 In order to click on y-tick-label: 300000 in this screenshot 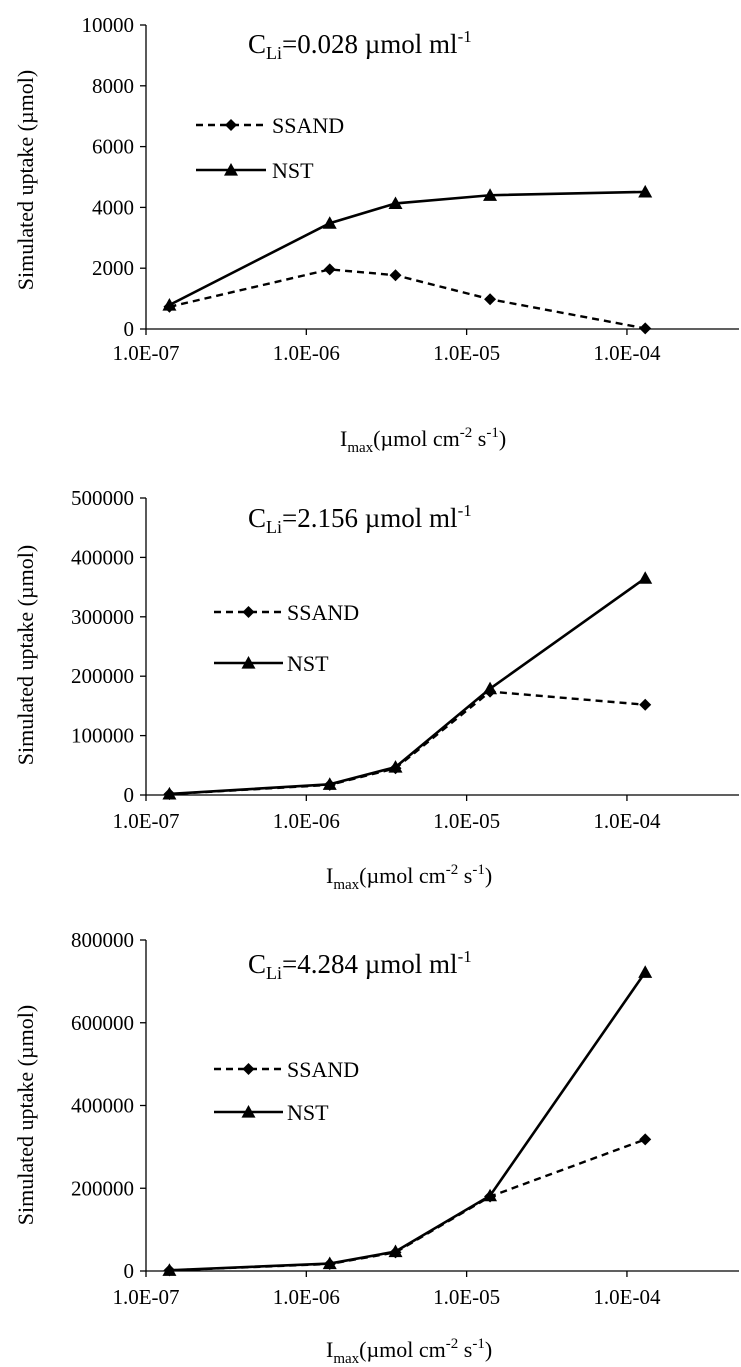, I will do `click(102, 617)`.